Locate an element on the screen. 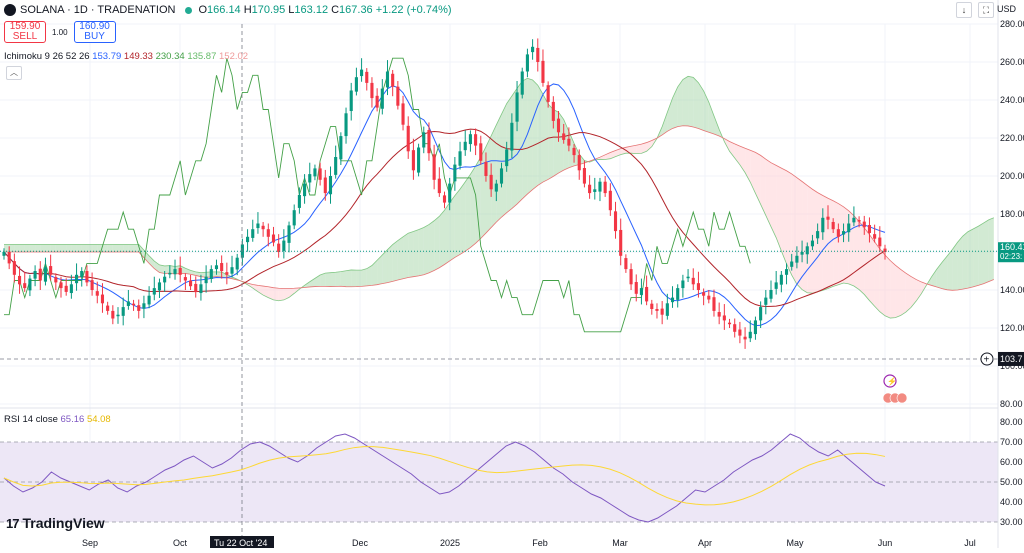 The height and width of the screenshot is (553, 1024). market-status-icon is located at coordinates (189, 10).